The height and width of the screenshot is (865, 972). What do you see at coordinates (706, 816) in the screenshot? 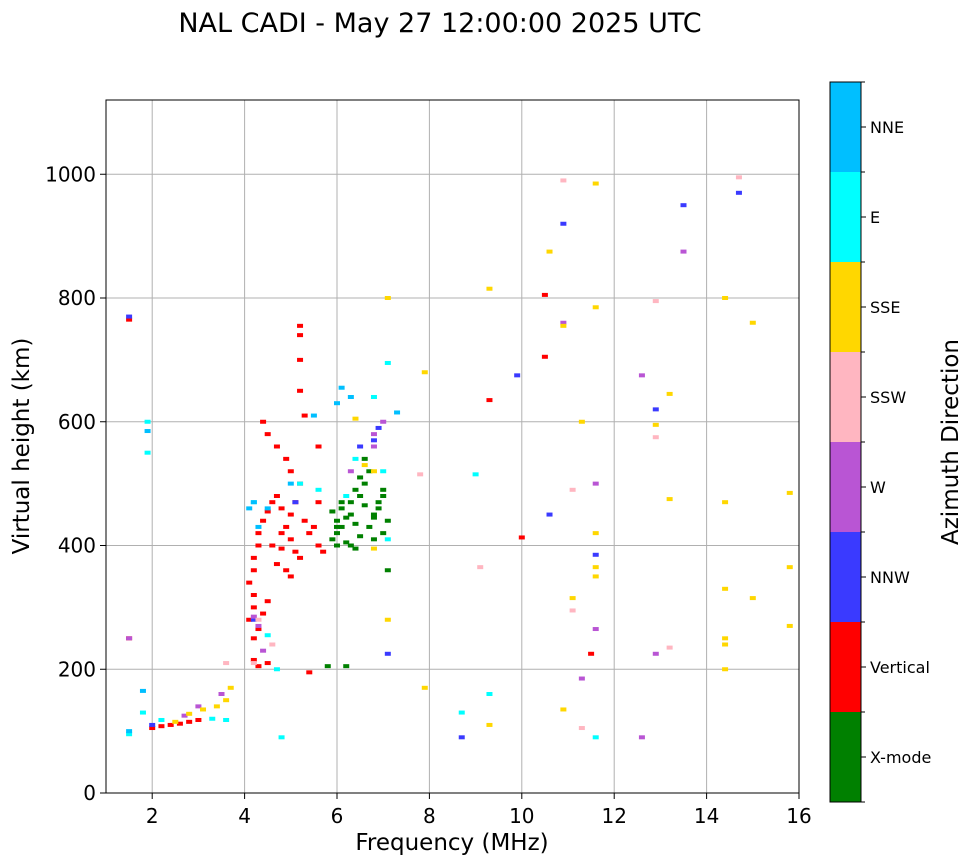
I see `x-tick-label: 14` at bounding box center [706, 816].